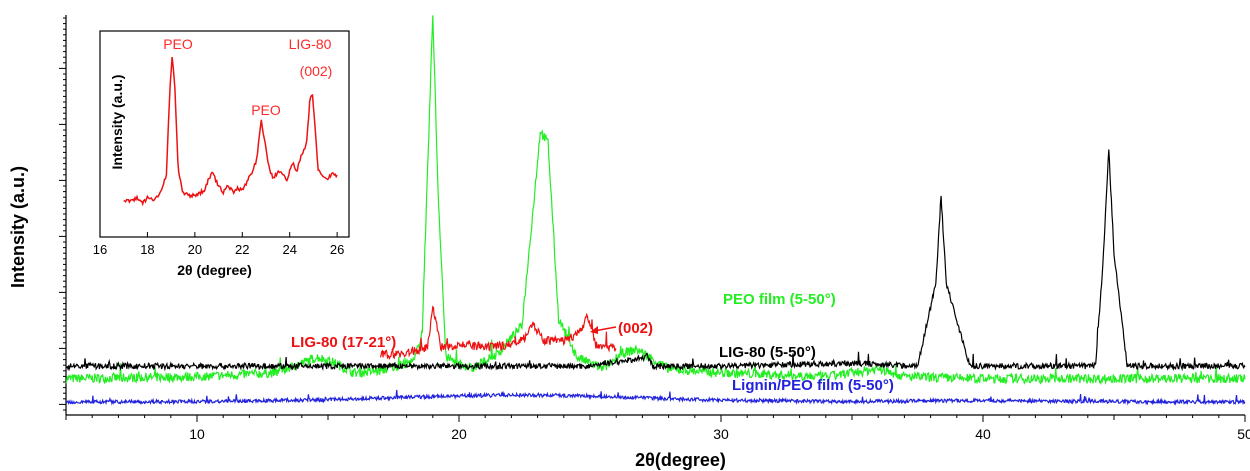  What do you see at coordinates (337, 249) in the screenshot?
I see `inset-x-tick-label: 26` at bounding box center [337, 249].